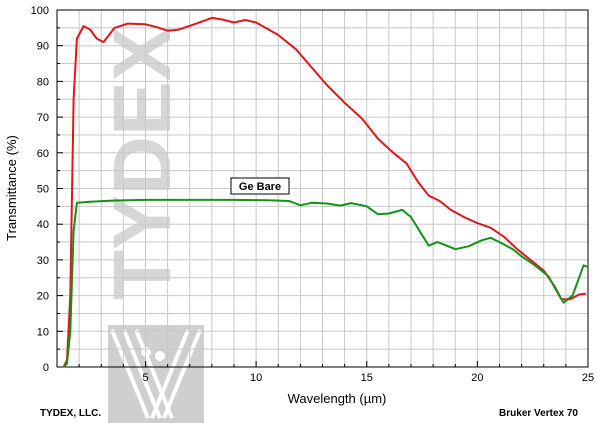  I want to click on y-tick-label: 60, so click(43, 154).